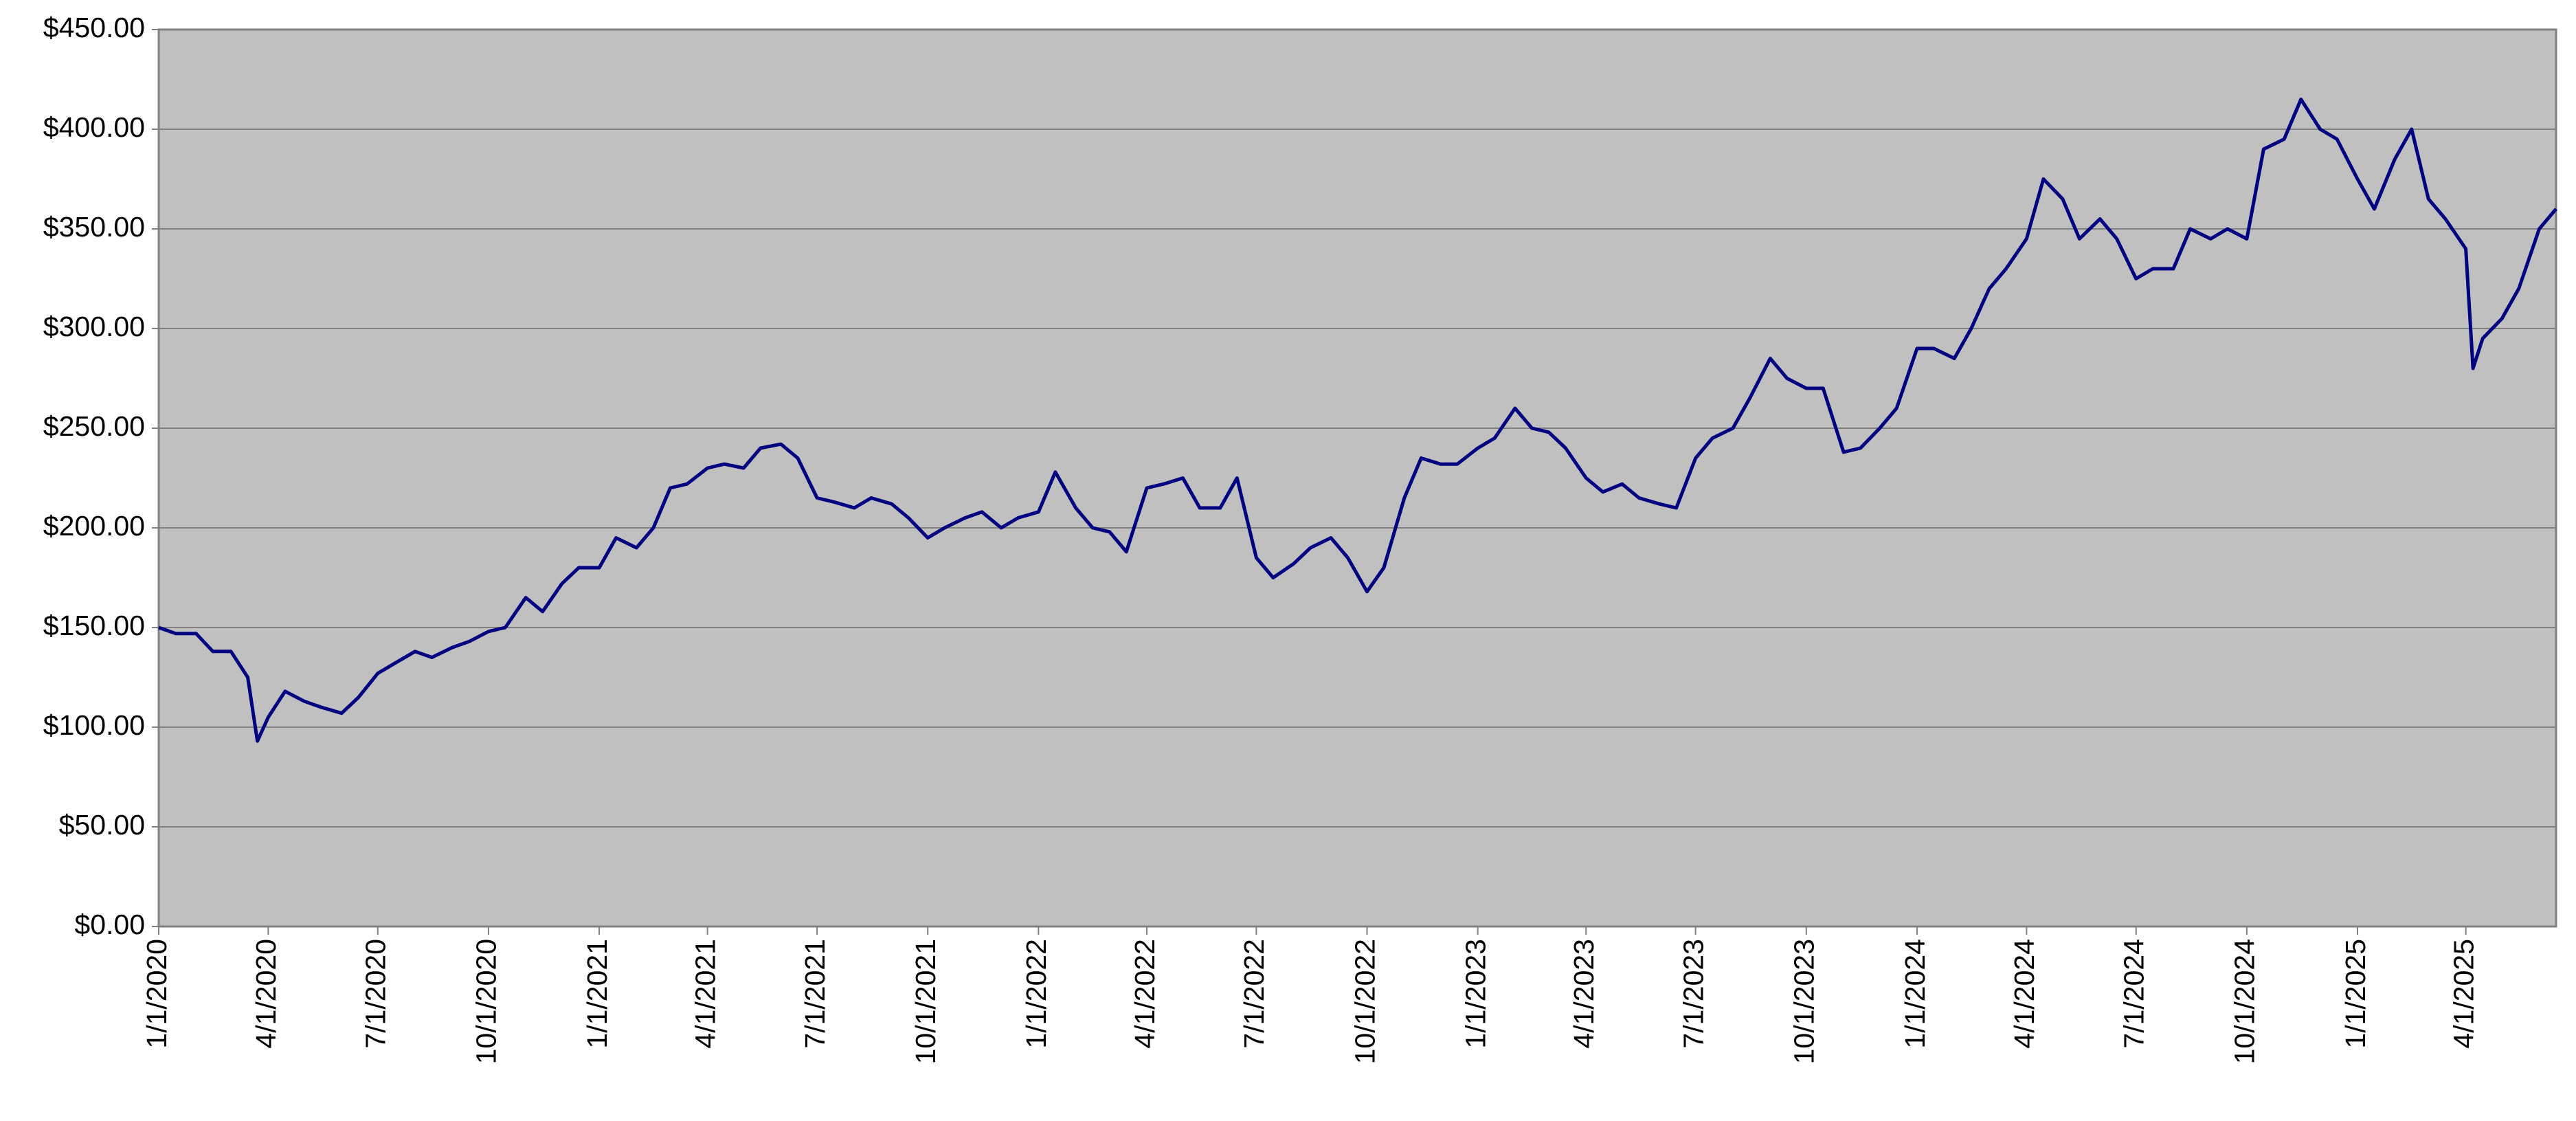 The image size is (2576, 1121). What do you see at coordinates (94, 625) in the screenshot?
I see `y-tick-label: $150.00` at bounding box center [94, 625].